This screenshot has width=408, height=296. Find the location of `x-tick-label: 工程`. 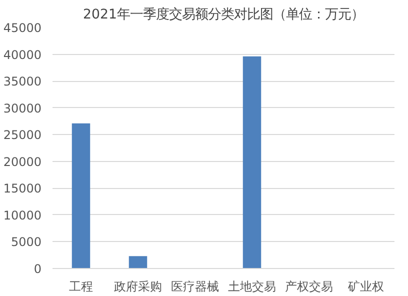

x-tick-label: 工程 is located at coordinates (81, 287).